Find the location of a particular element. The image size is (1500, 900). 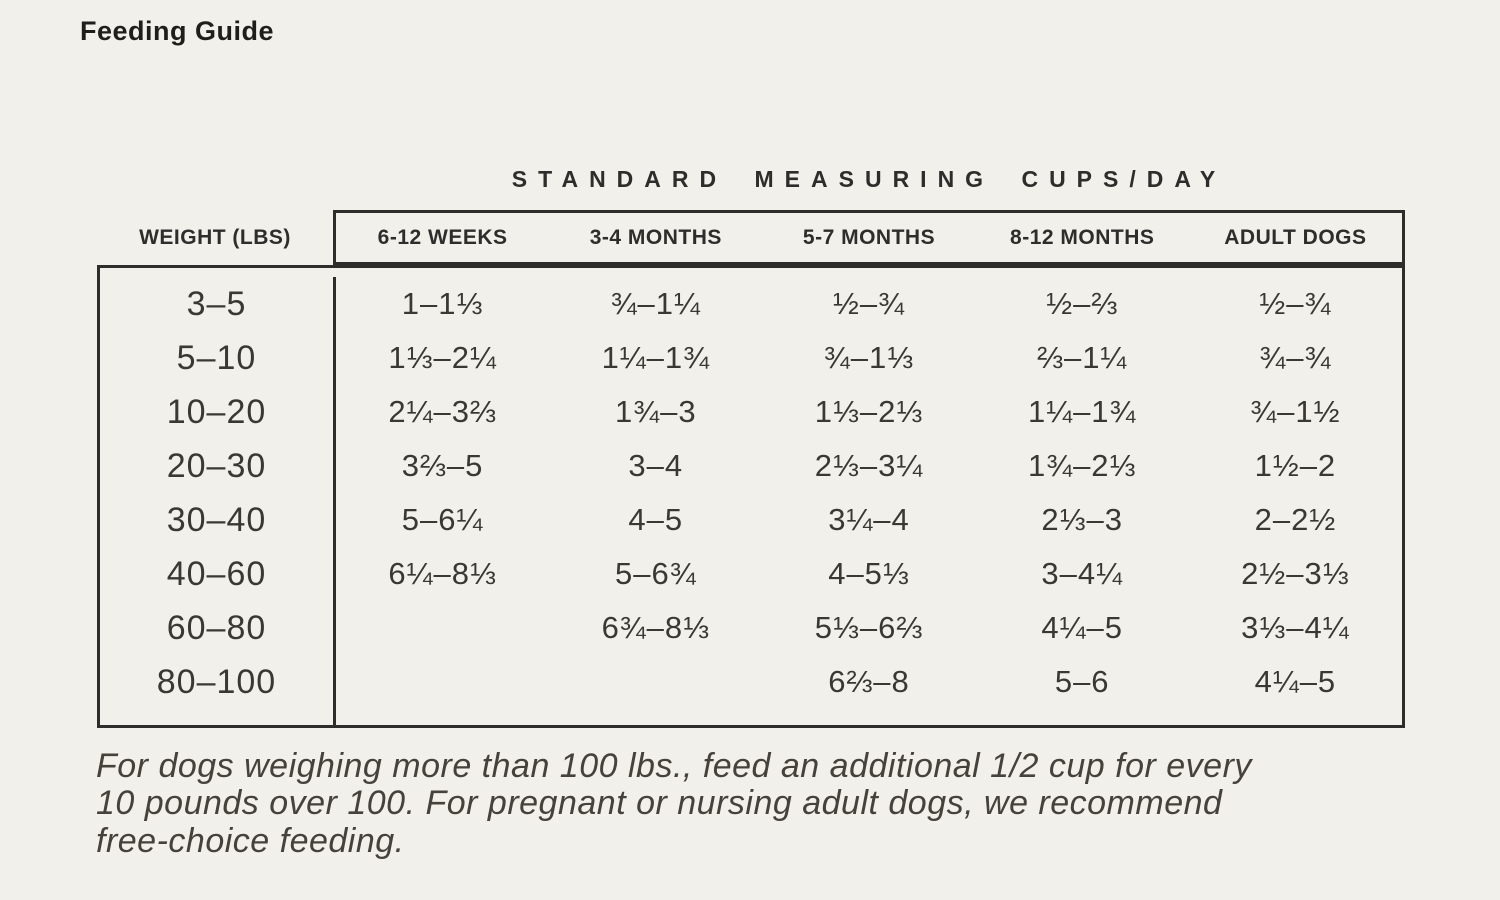

weight-cell: 60–80 is located at coordinates (216, 627).